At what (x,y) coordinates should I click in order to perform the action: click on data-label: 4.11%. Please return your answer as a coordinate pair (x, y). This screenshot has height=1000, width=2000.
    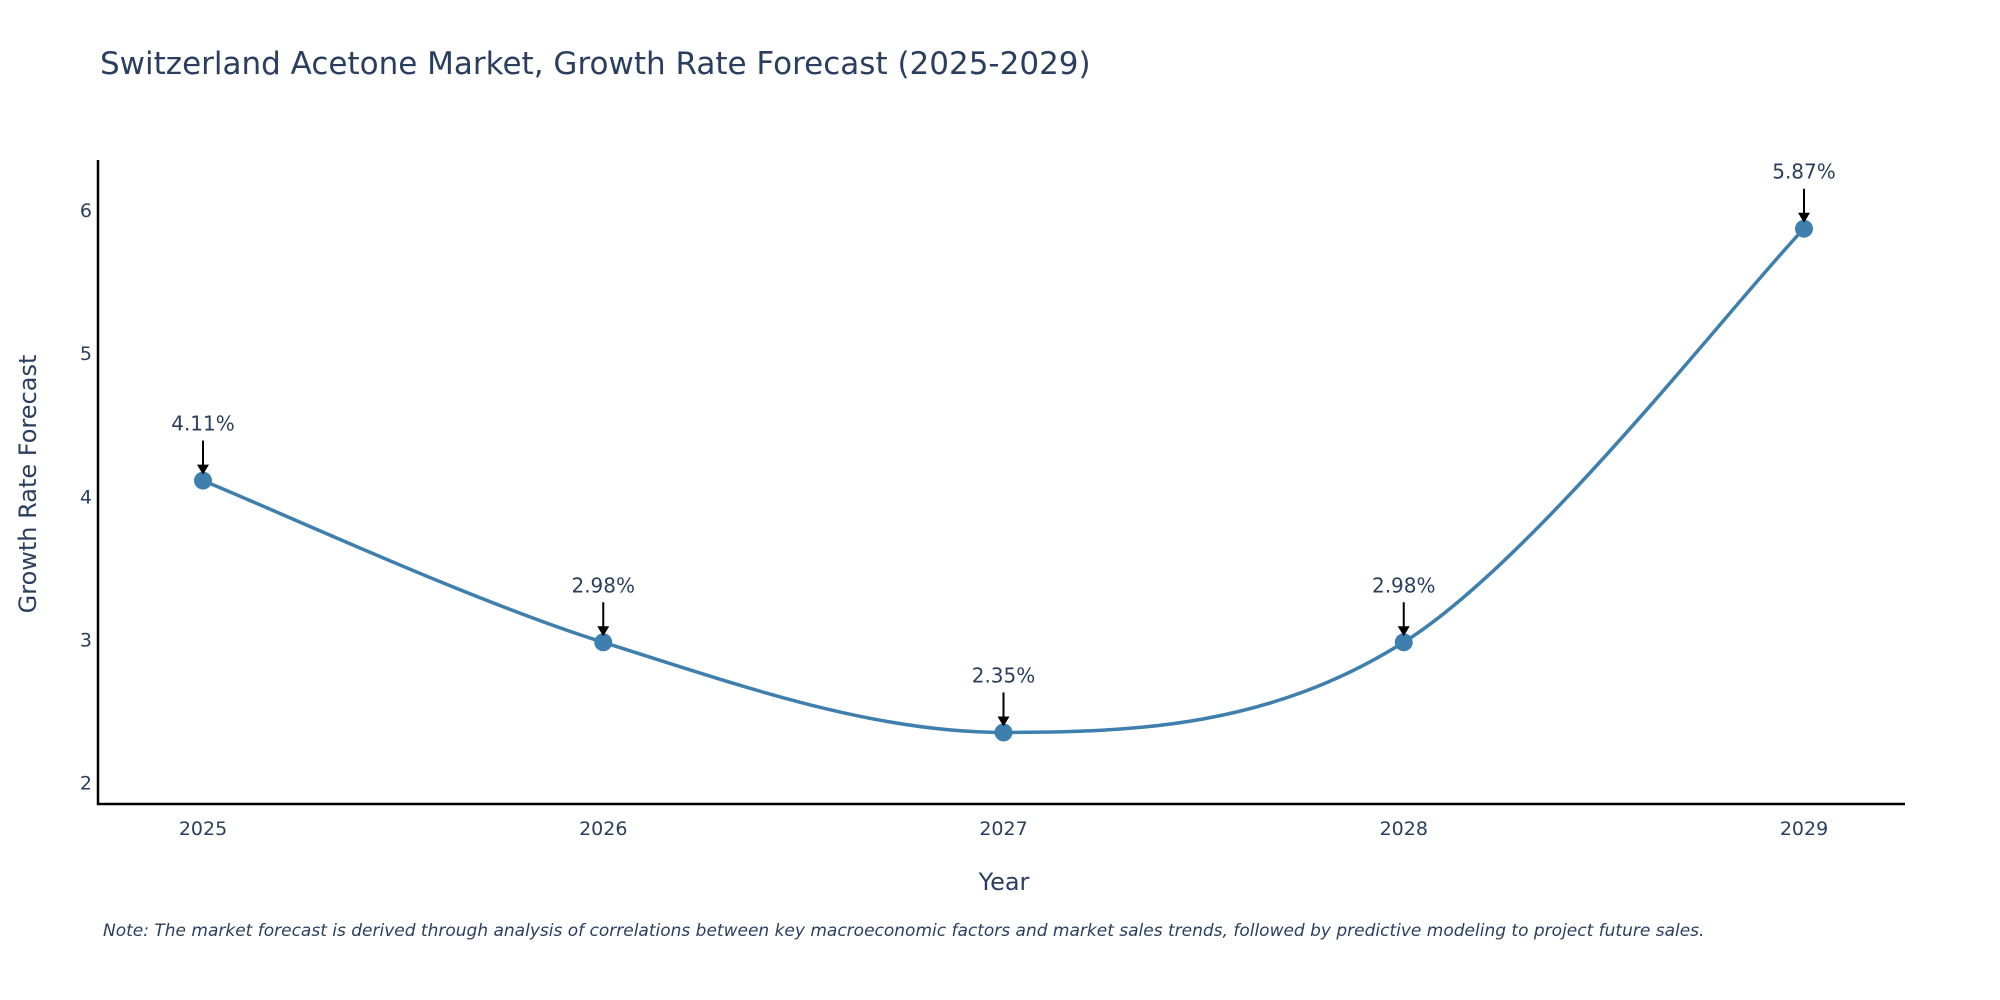
    Looking at the image, I should click on (203, 424).